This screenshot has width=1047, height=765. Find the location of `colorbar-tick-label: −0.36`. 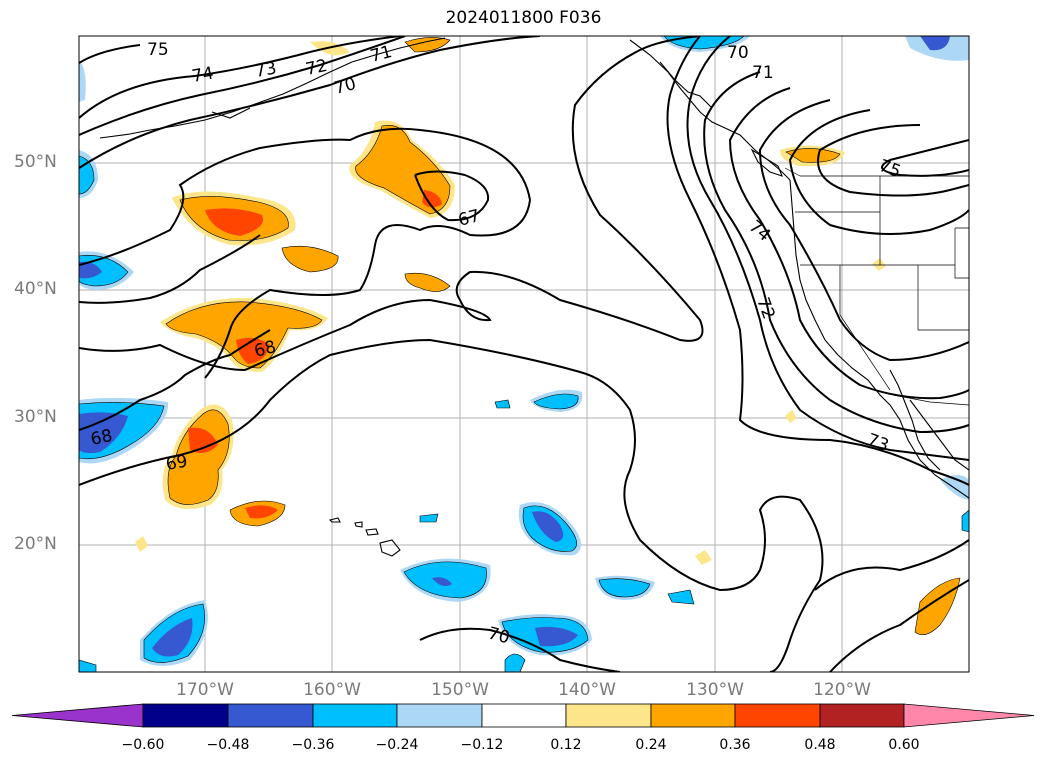

colorbar-tick-label: −0.36 is located at coordinates (313, 745).